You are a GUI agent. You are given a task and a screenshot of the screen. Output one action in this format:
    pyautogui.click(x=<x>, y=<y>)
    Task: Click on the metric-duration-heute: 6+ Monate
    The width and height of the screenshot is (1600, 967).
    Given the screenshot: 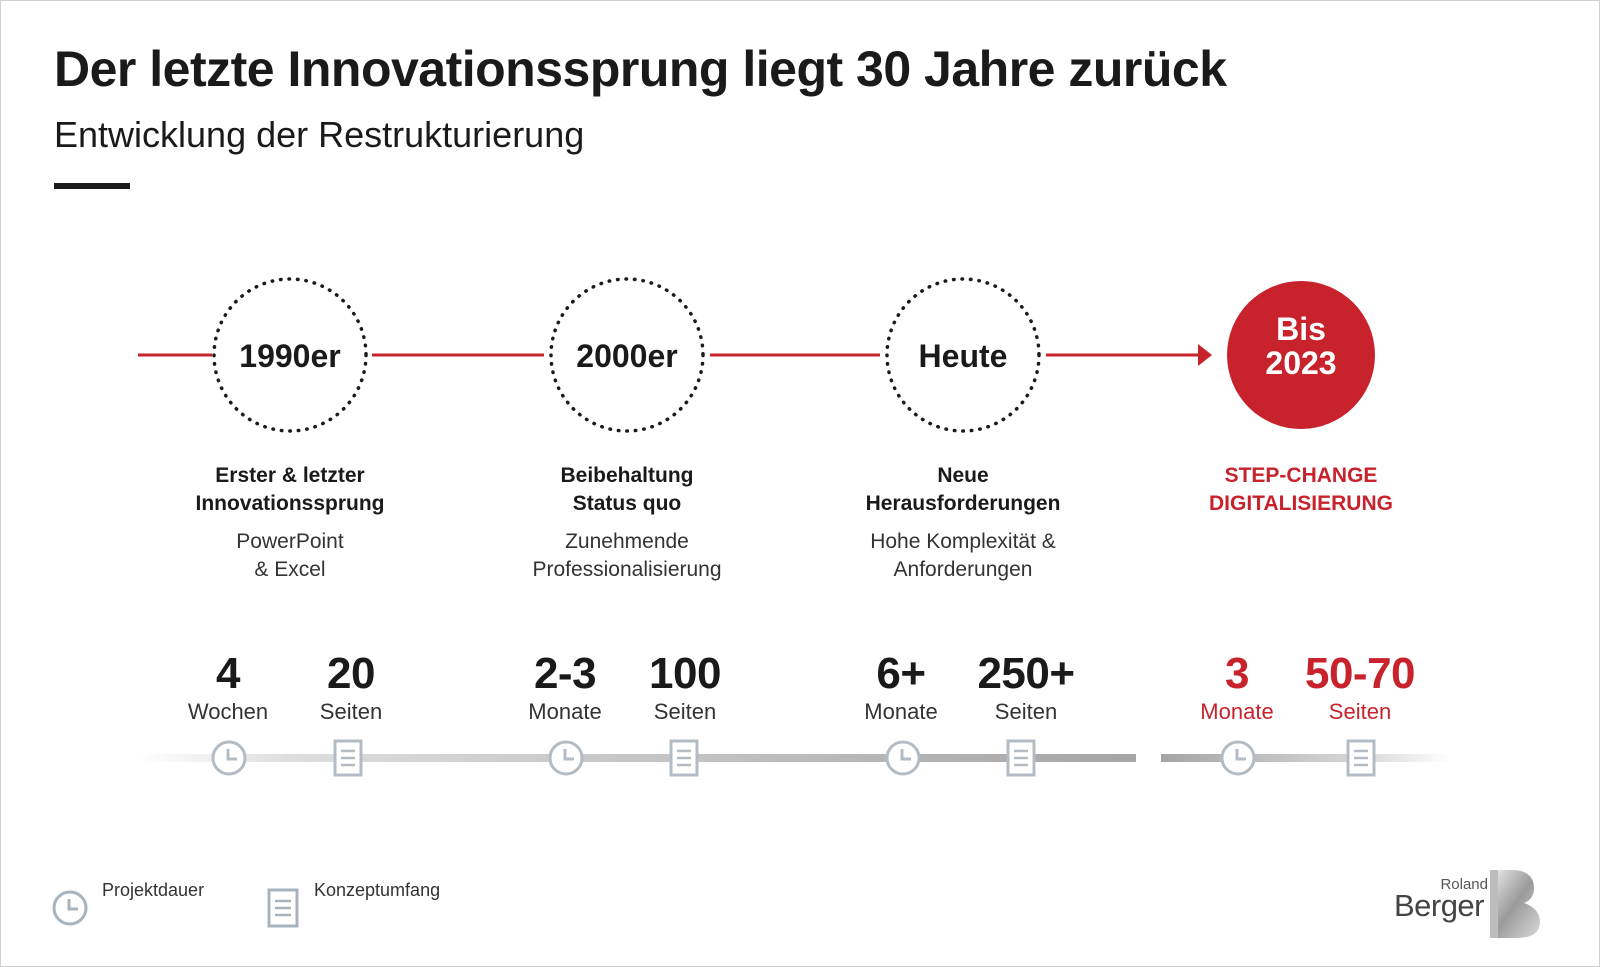 What is the action you would take?
    pyautogui.click(x=901, y=688)
    